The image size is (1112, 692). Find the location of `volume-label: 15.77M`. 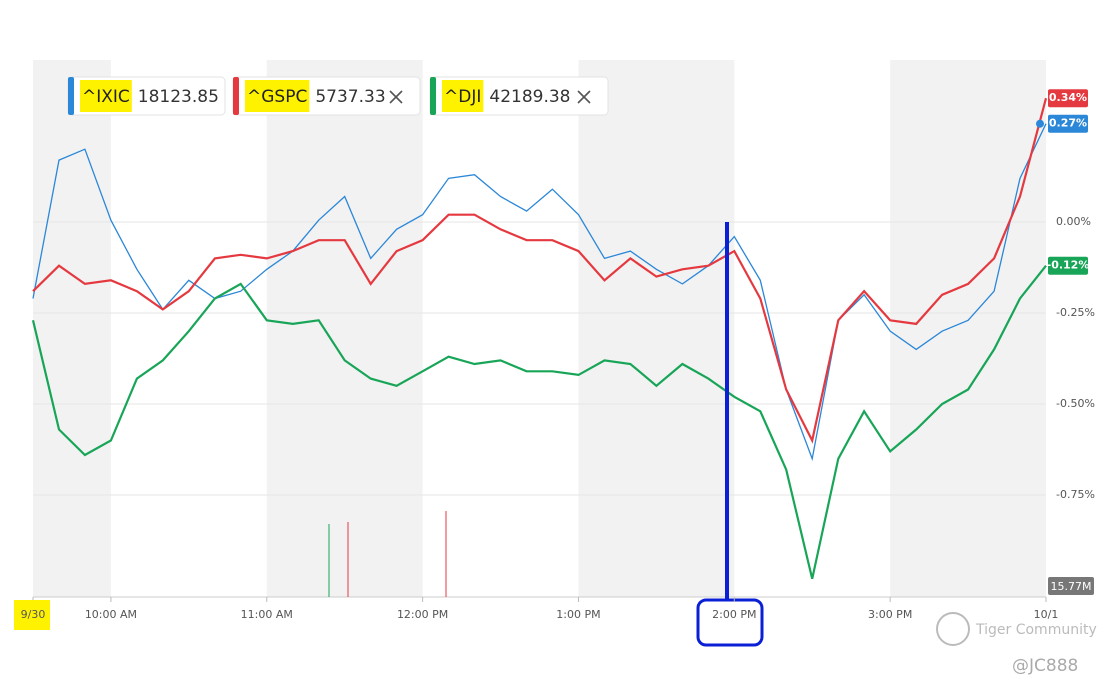

volume-label: 15.77M is located at coordinates (1071, 586).